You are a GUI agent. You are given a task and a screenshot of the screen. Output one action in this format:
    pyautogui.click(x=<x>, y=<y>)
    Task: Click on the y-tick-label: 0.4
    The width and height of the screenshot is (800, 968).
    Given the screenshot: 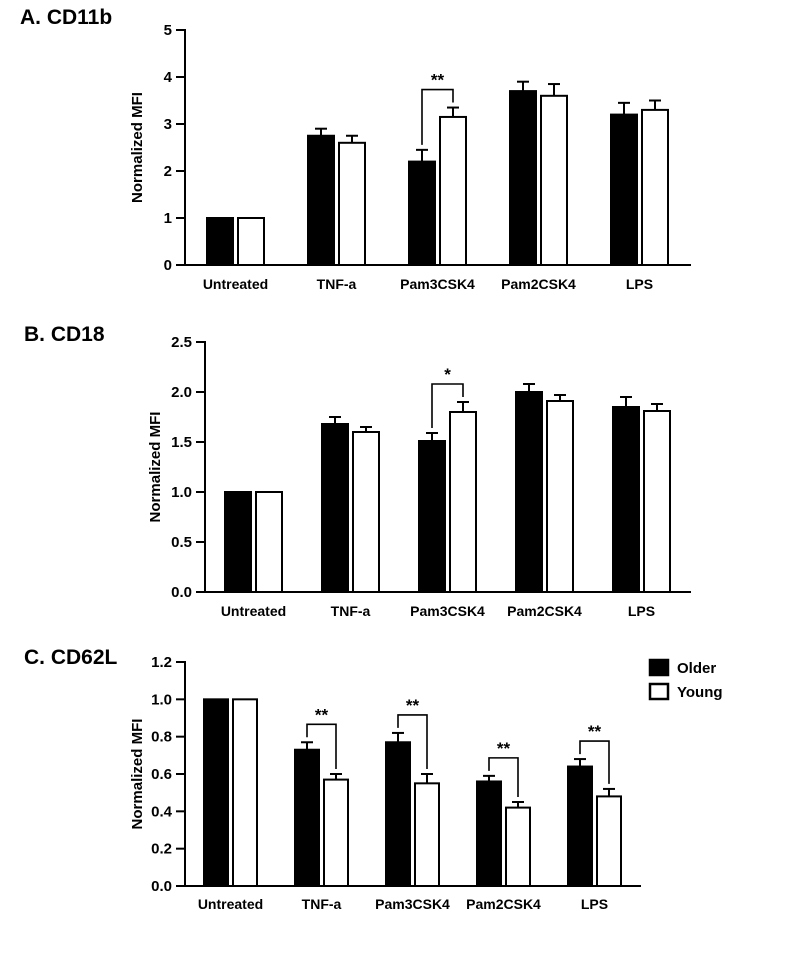 What is the action you would take?
    pyautogui.click(x=162, y=811)
    